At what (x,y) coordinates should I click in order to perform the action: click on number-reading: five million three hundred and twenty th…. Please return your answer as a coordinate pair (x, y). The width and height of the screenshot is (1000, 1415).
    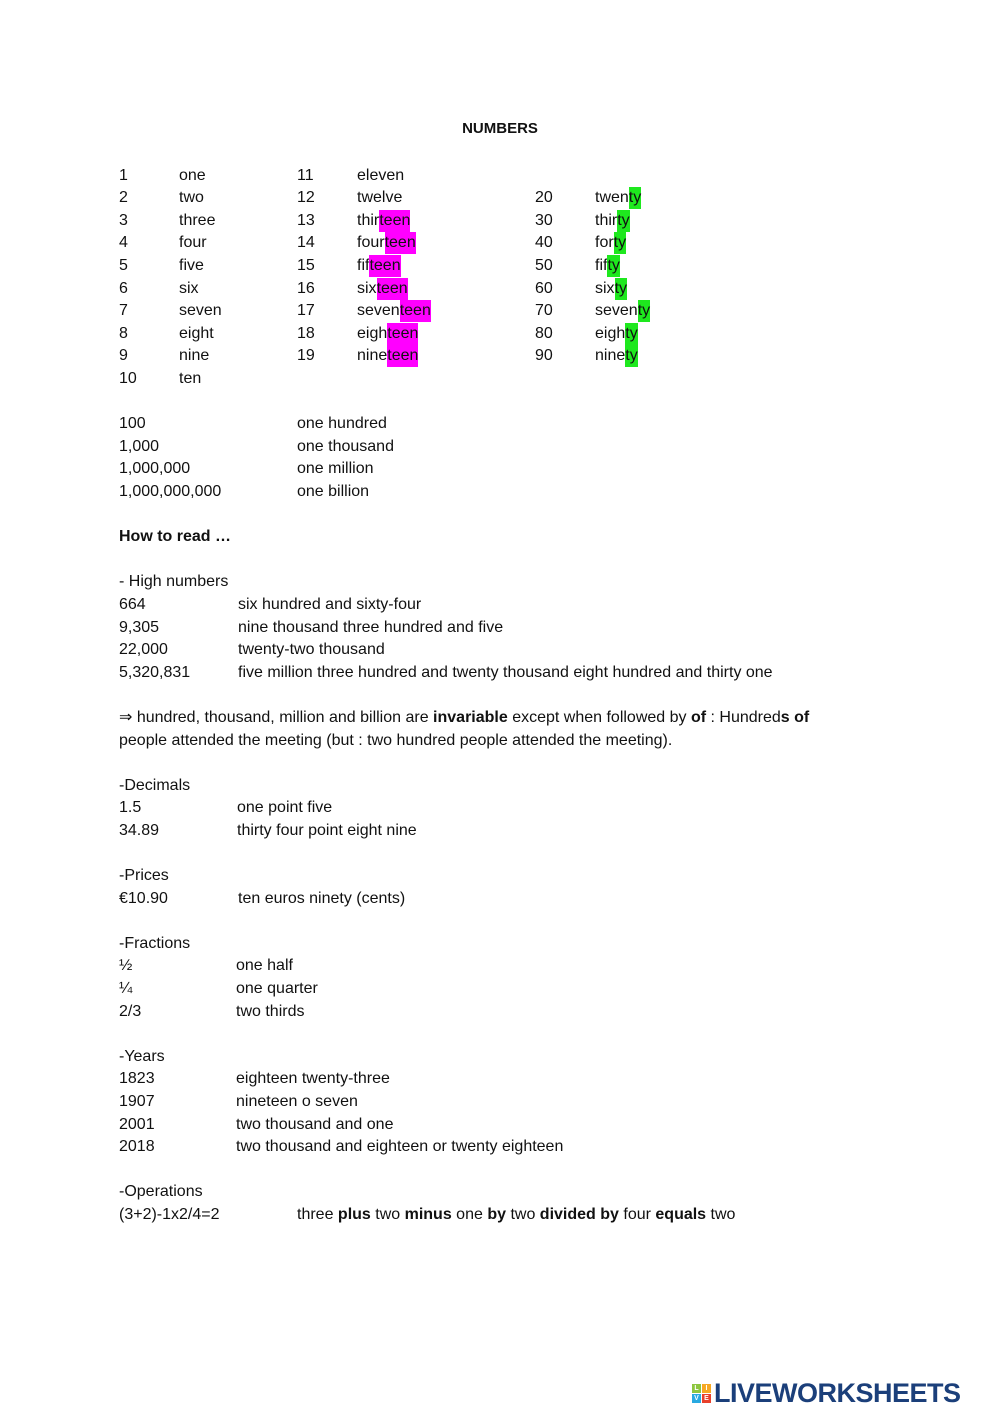
    Looking at the image, I should click on (505, 672).